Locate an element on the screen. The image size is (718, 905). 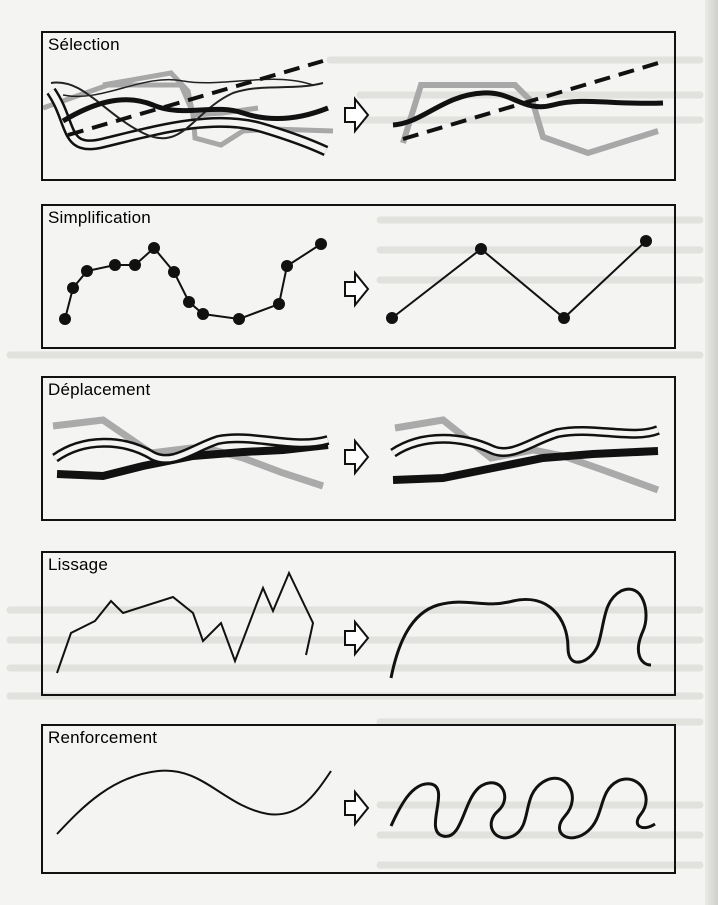
panel-title-smoothing: Lissage is located at coordinates (78, 564).